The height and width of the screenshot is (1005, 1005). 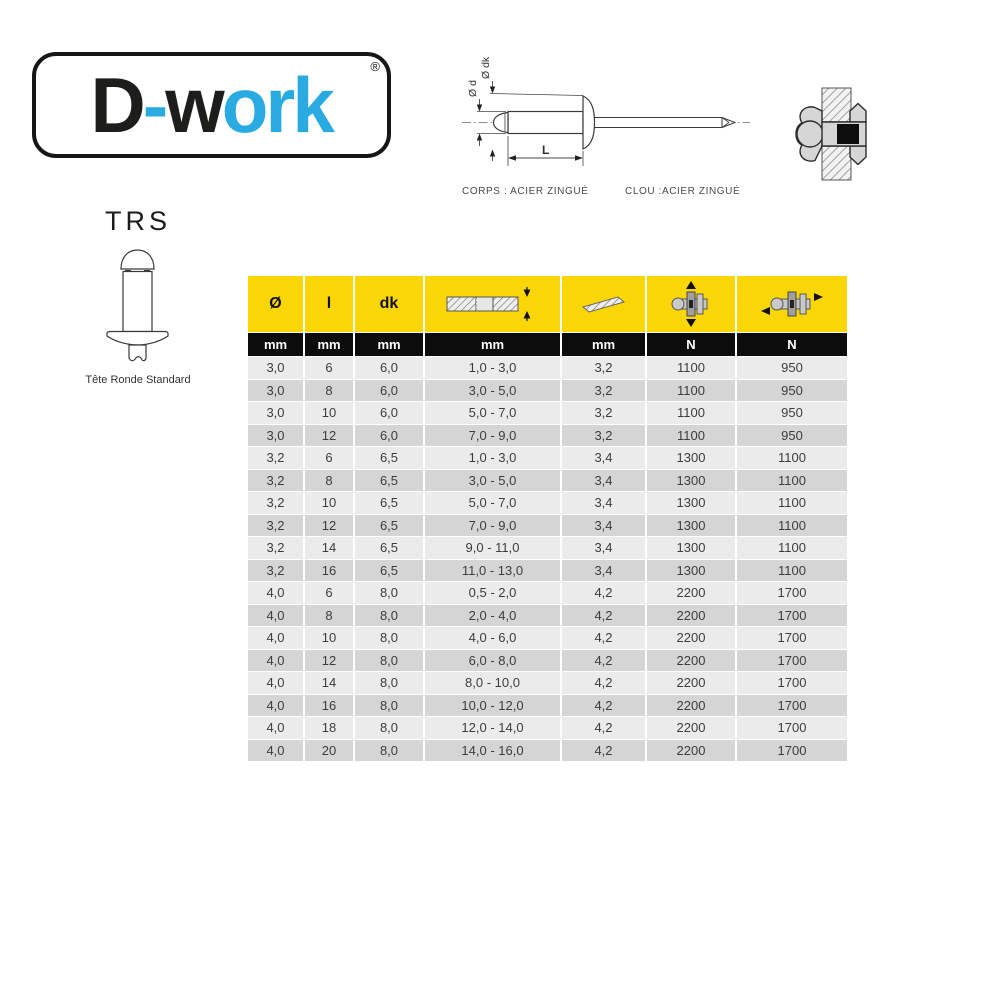 I want to click on logo-part-4: ork, so click(x=278, y=105).